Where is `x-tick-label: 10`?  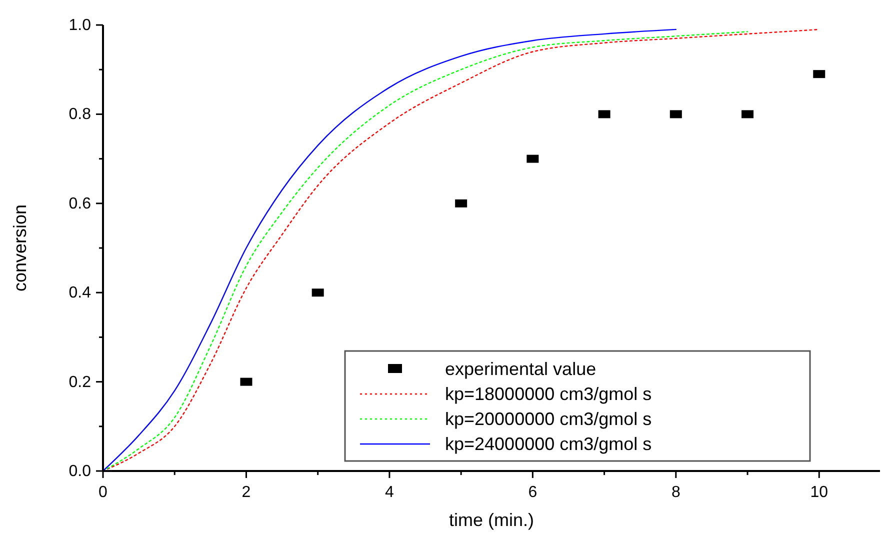
x-tick-label: 10 is located at coordinates (819, 492).